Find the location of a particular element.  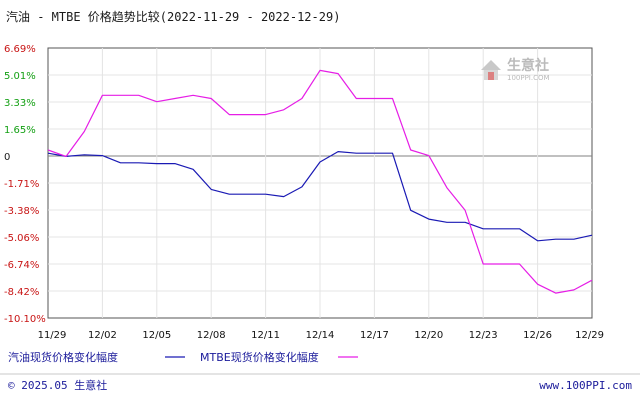

x-tick-label: 12/02 is located at coordinates (102, 335).